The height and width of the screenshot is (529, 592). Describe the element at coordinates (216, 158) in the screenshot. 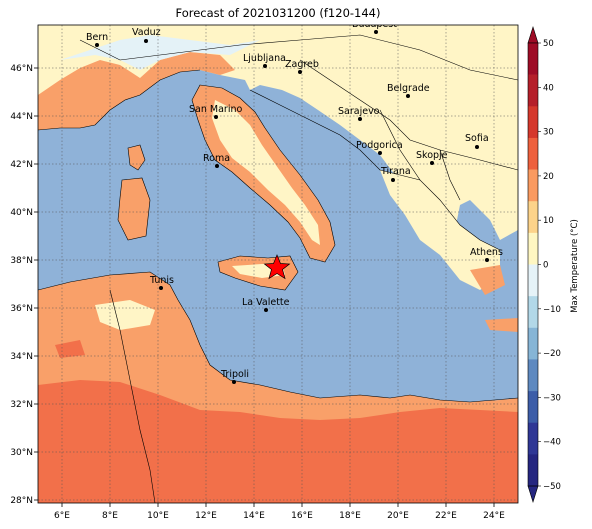

I see `city-label-roma: Roma` at that location.